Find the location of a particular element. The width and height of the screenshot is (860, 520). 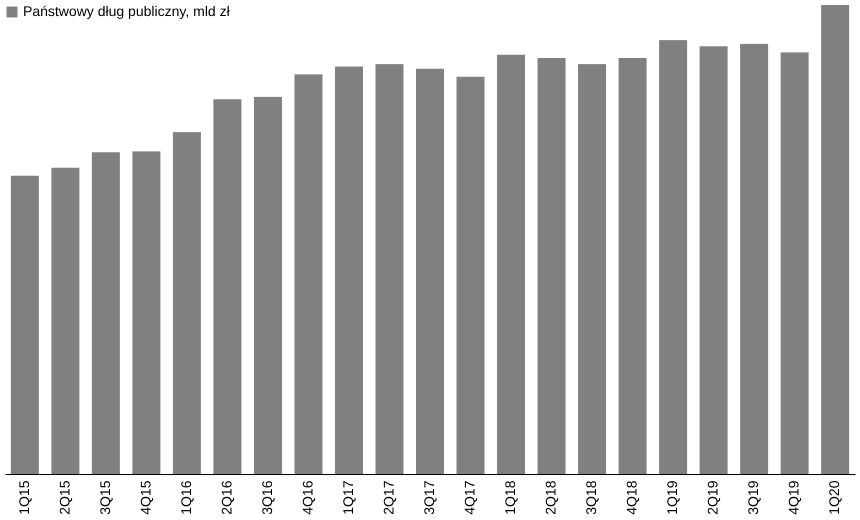

x-tick-label: 4Q16 is located at coordinates (307, 497).